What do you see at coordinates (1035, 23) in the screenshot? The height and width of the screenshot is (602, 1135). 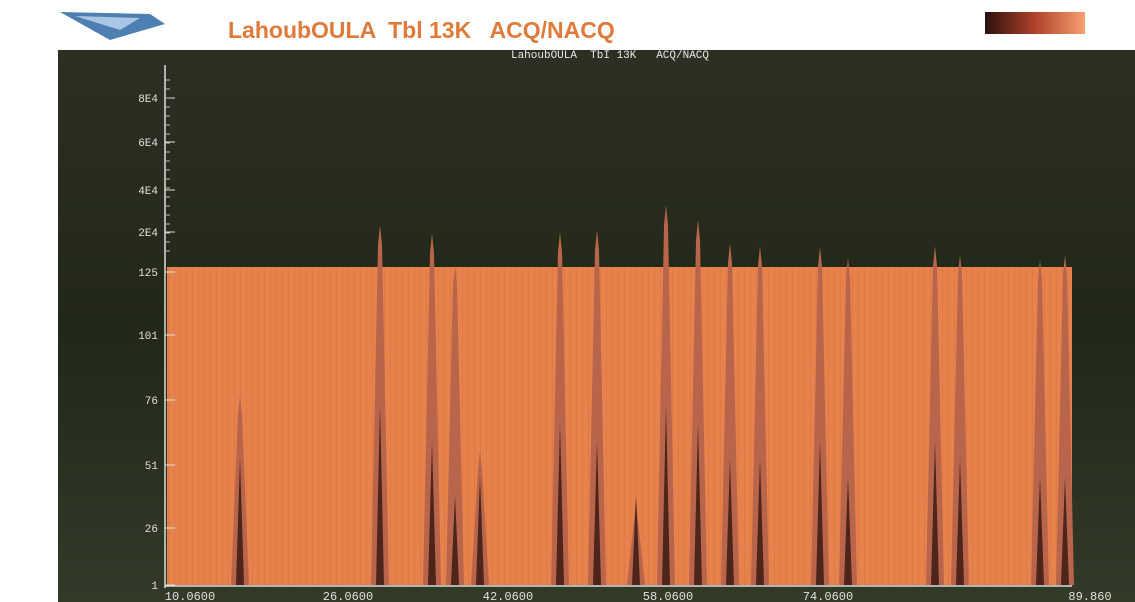 I see `color-scale` at bounding box center [1035, 23].